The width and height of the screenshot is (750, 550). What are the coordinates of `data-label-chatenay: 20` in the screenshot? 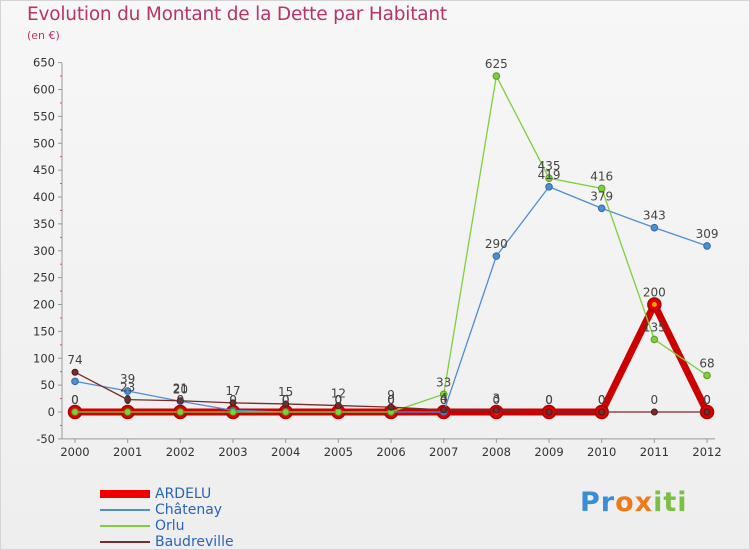 It's located at (180, 389).